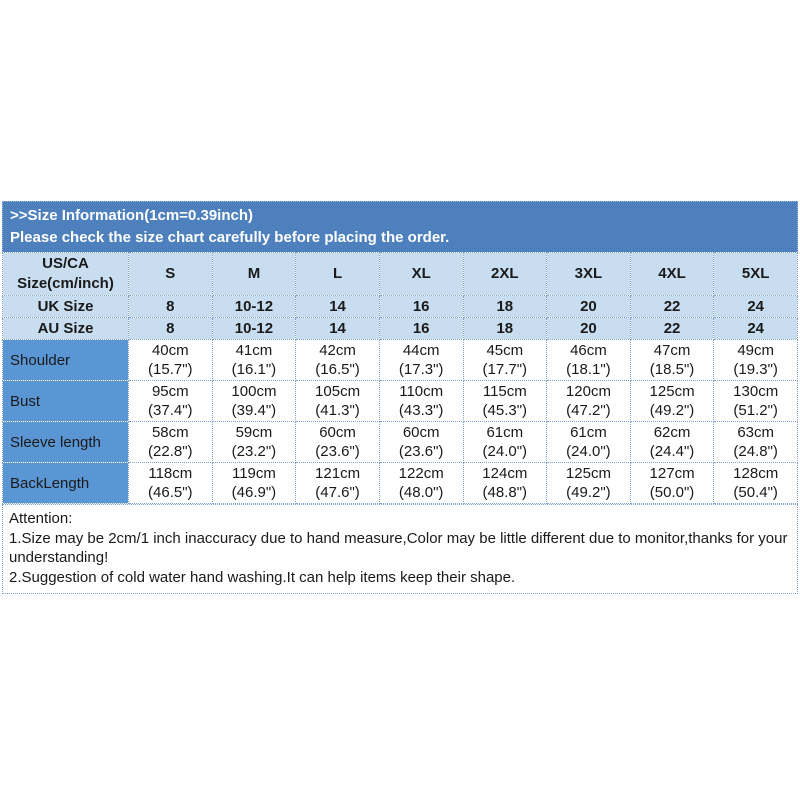  What do you see at coordinates (505, 401) in the screenshot?
I see `measurement-cell: 115cm (45.3")` at bounding box center [505, 401].